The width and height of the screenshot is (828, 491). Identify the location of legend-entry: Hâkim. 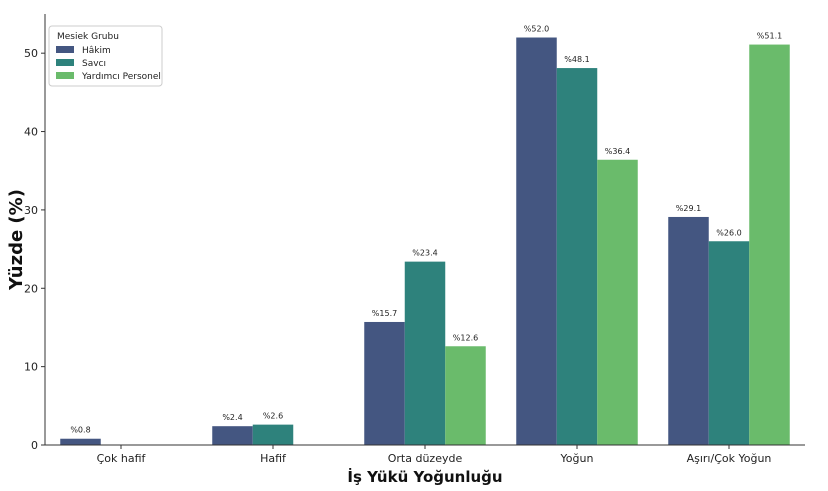
(96, 51).